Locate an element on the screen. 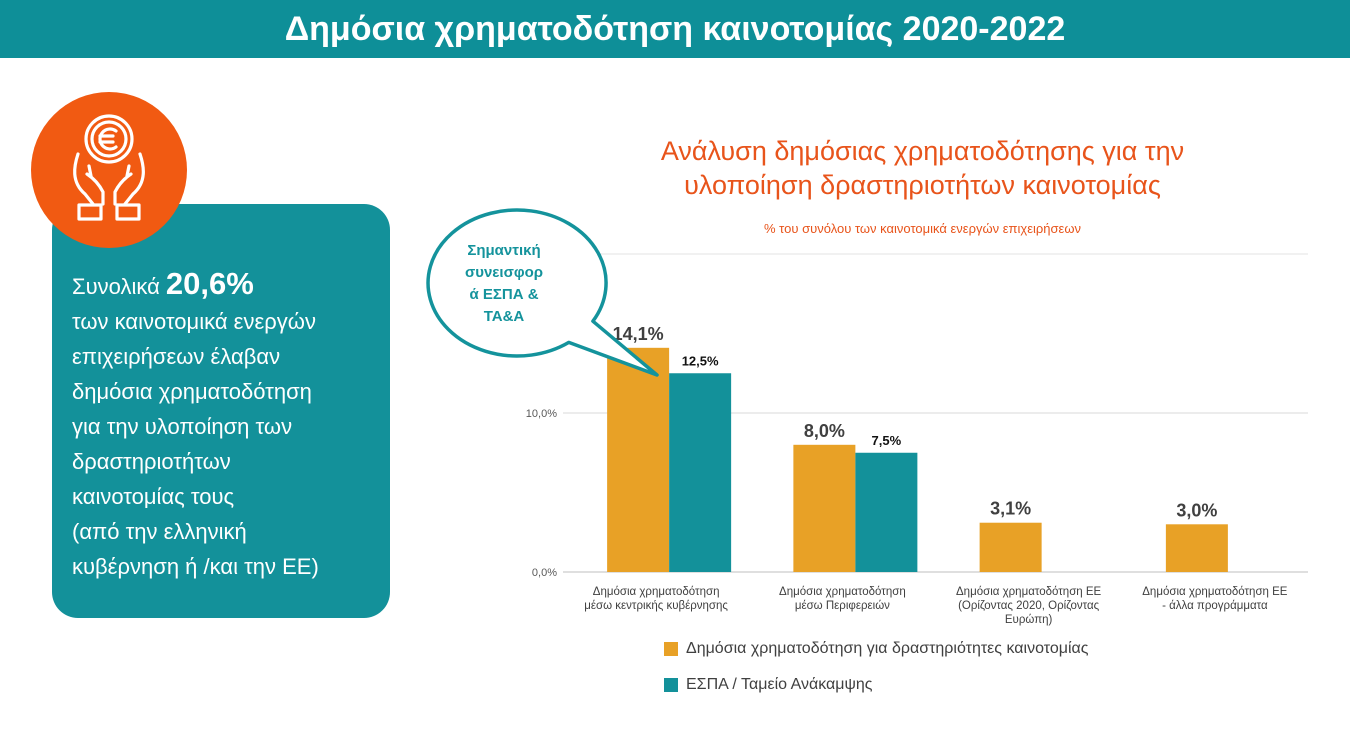 Image resolution: width=1350 pixels, height=730 pixels. info-line: επιχειρήσεων έλαβαν is located at coordinates (176, 356).